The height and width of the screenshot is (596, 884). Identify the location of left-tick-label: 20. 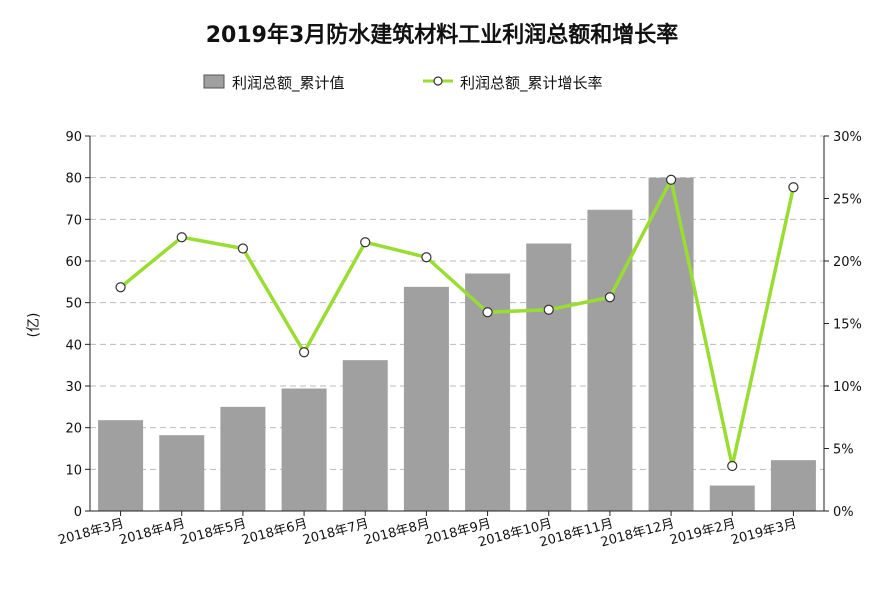
(73, 429).